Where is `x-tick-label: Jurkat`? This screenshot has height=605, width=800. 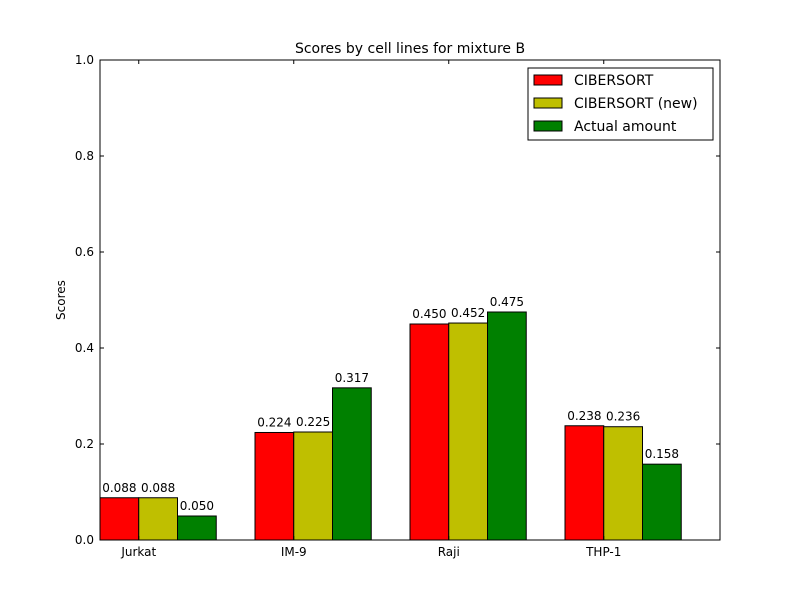 x-tick-label: Jurkat is located at coordinates (138, 552).